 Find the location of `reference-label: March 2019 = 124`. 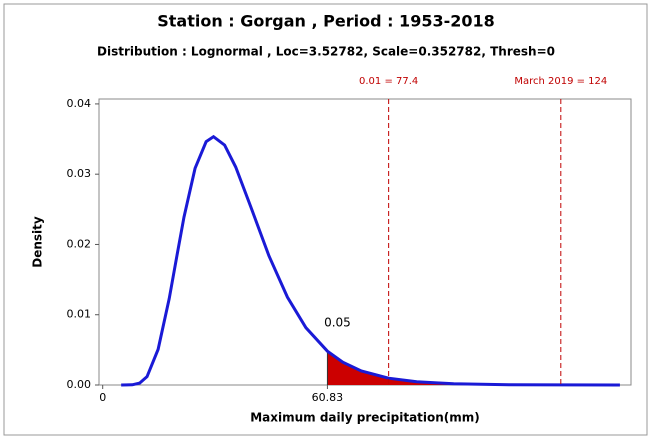

reference-label: March 2019 = 124 is located at coordinates (560, 81).